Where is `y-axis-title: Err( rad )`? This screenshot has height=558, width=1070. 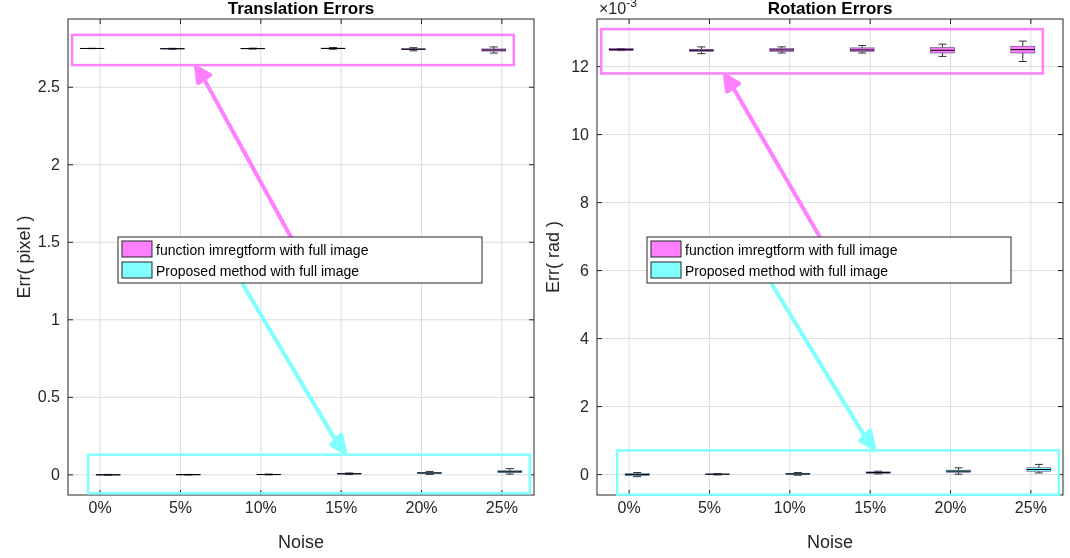
y-axis-title: Err( rad ) is located at coordinates (553, 257).